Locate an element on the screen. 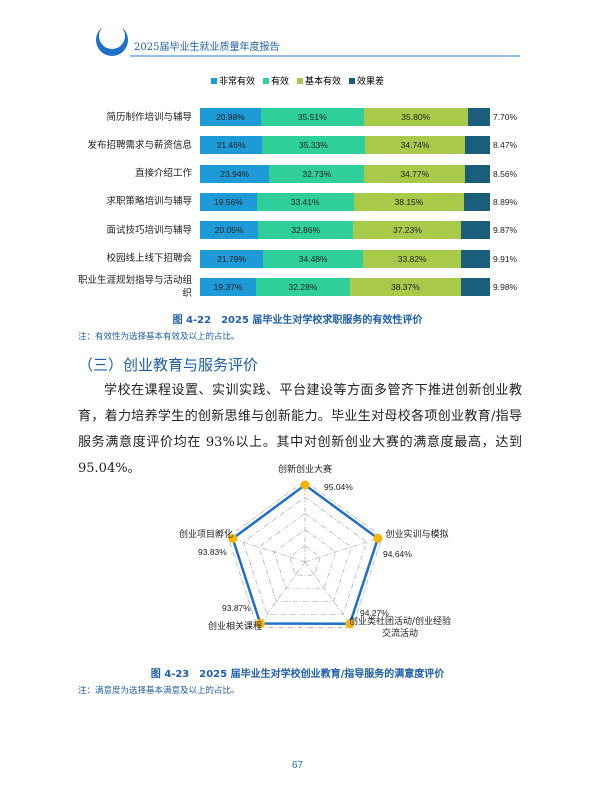 This screenshot has height=808, width=595. legend: 非常有效 有效 基本有效 效果差 is located at coordinates (297, 80).